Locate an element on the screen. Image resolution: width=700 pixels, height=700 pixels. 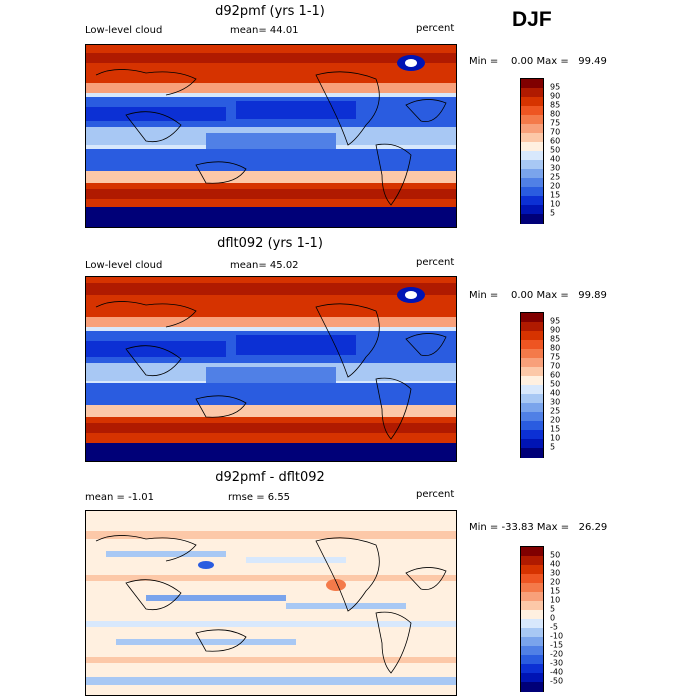
colorbar-label: -20 is located at coordinates (557, 654).